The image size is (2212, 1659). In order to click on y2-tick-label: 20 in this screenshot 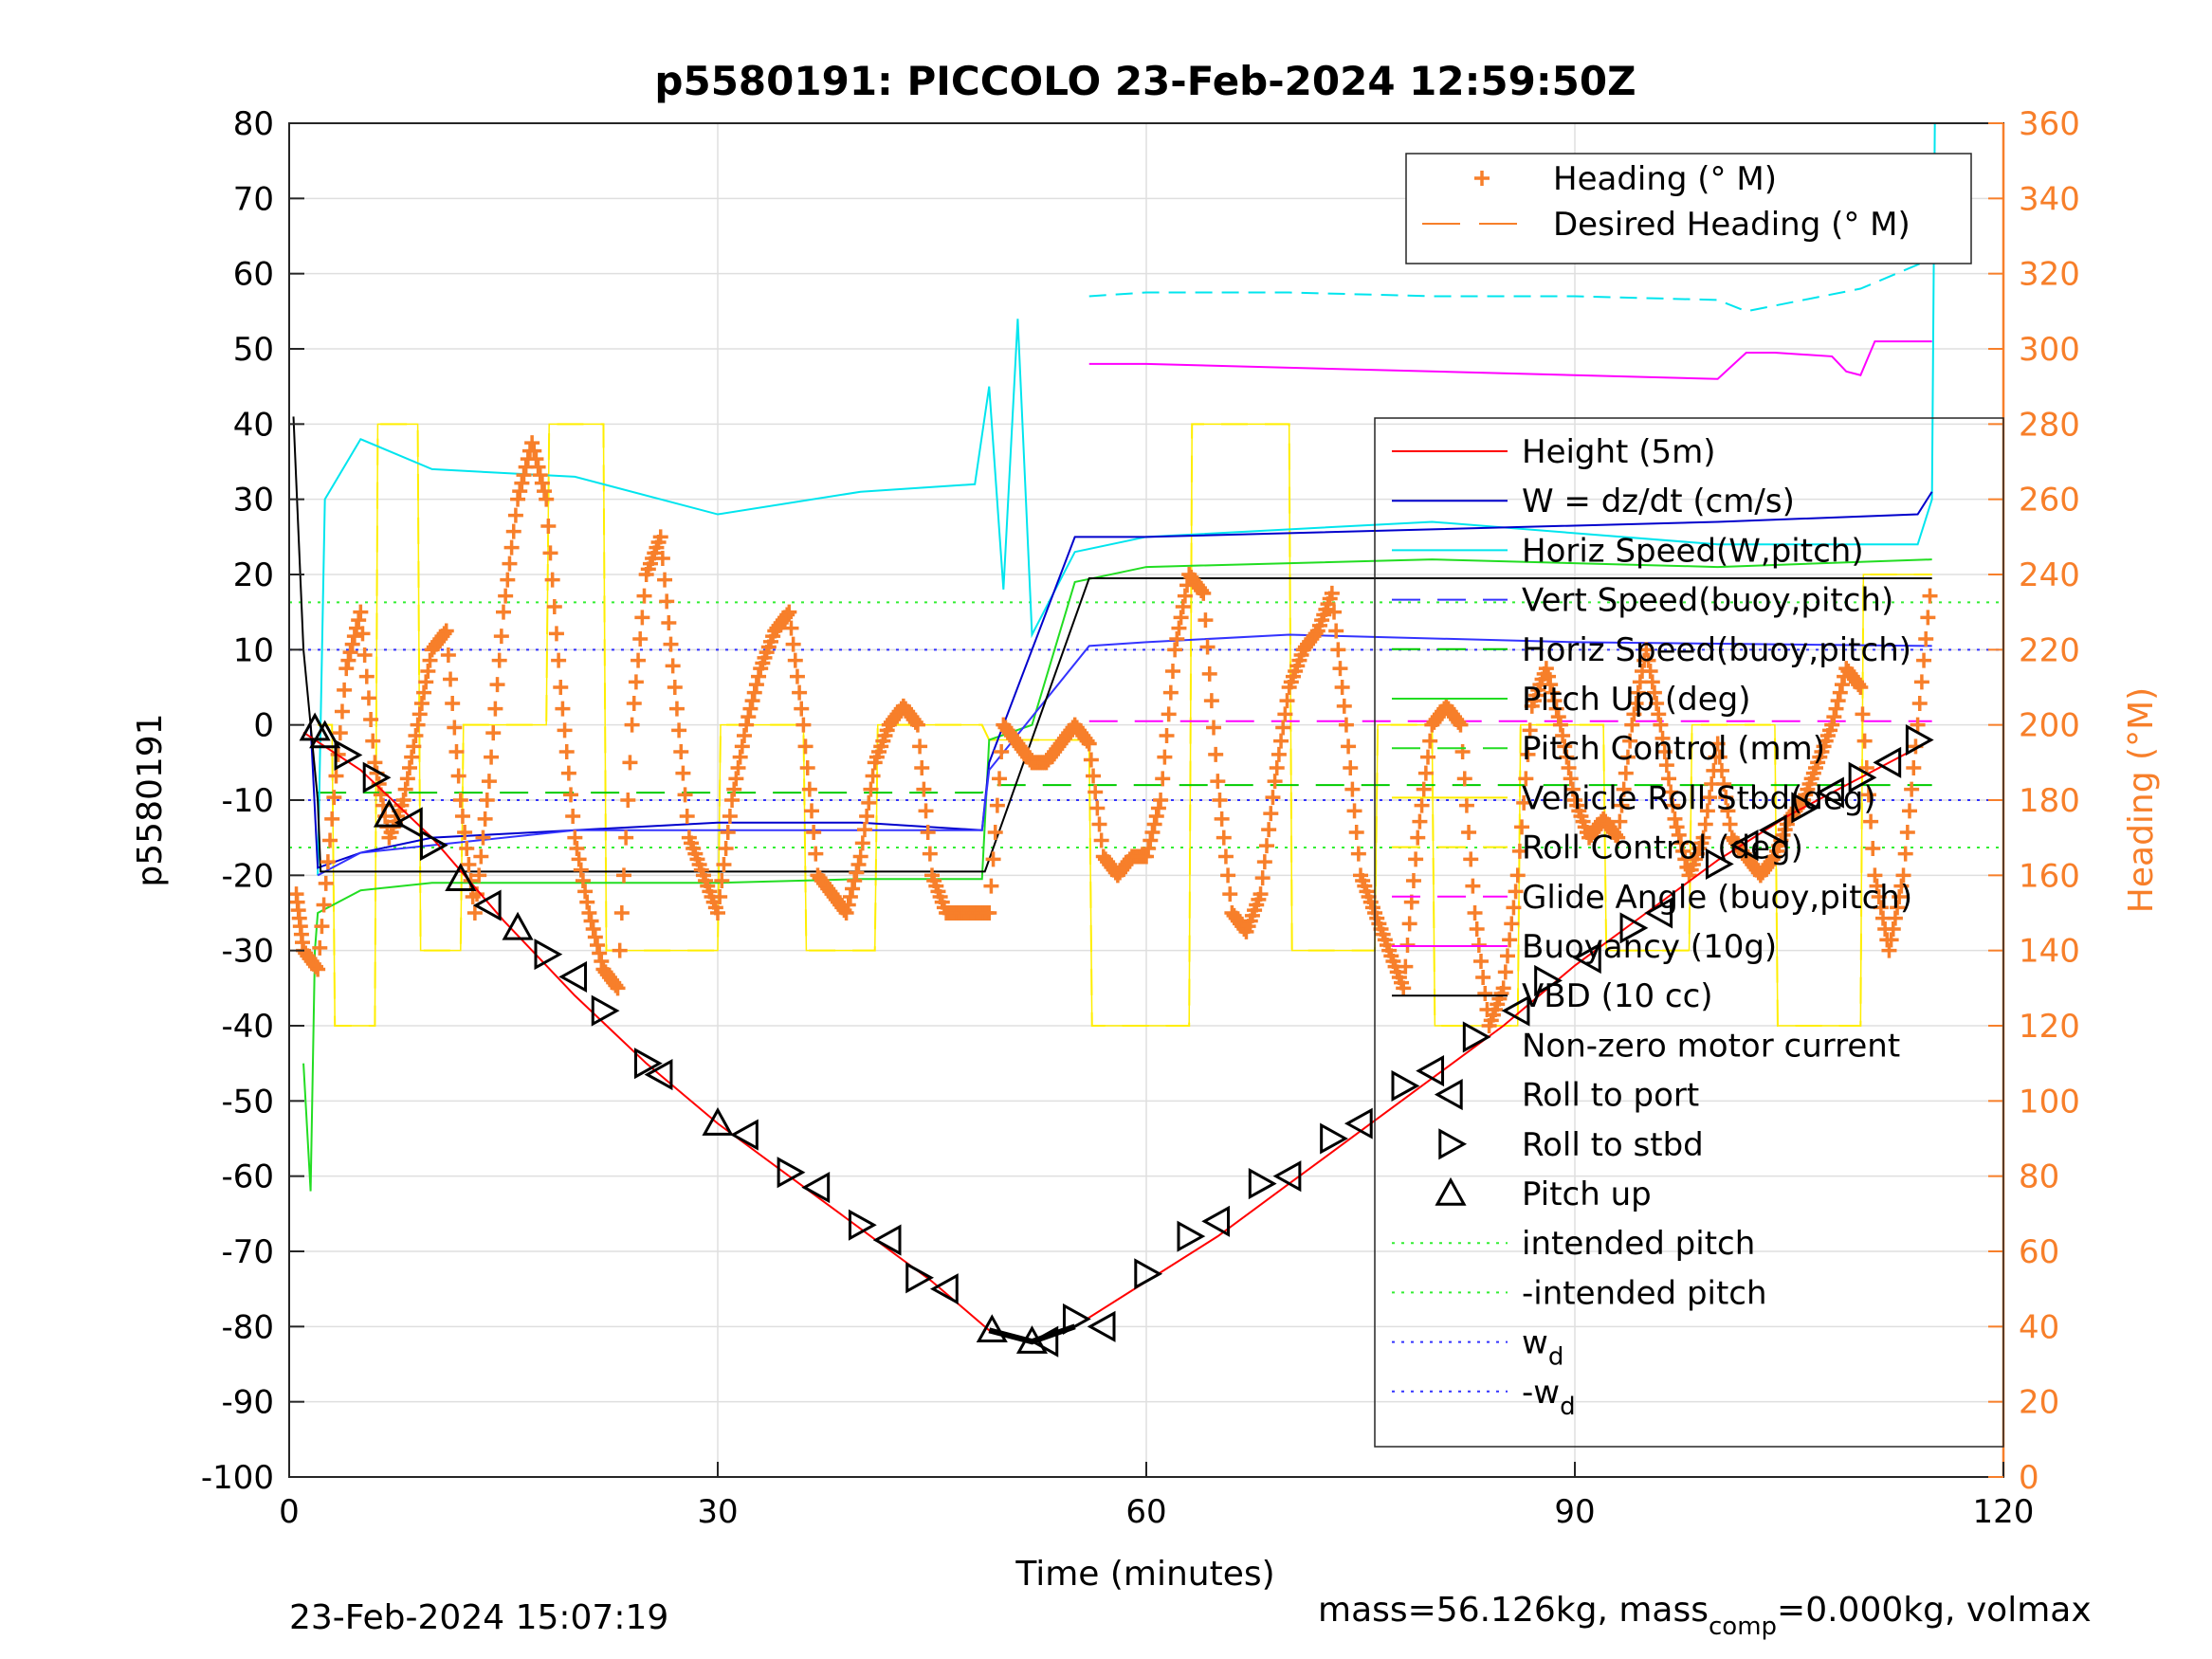, I will do `click(2039, 1403)`.